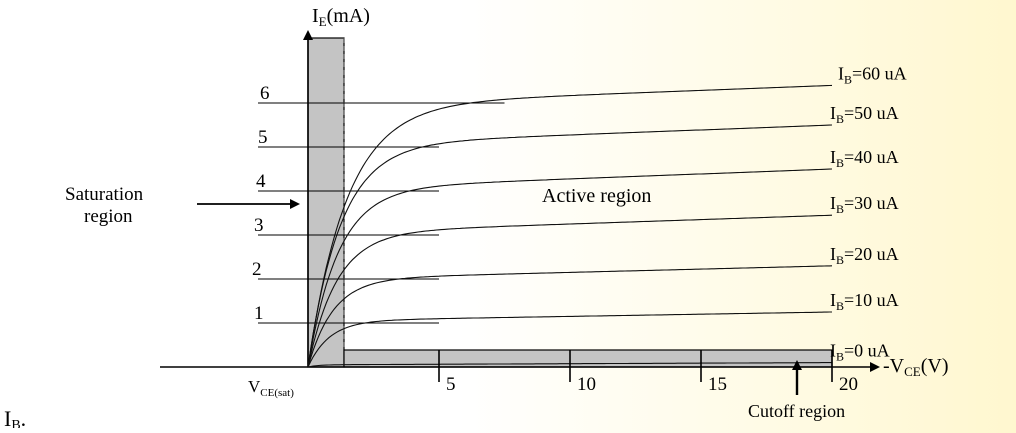  What do you see at coordinates (341, 17) in the screenshot?
I see `y-axis-label: IE(mA)` at bounding box center [341, 17].